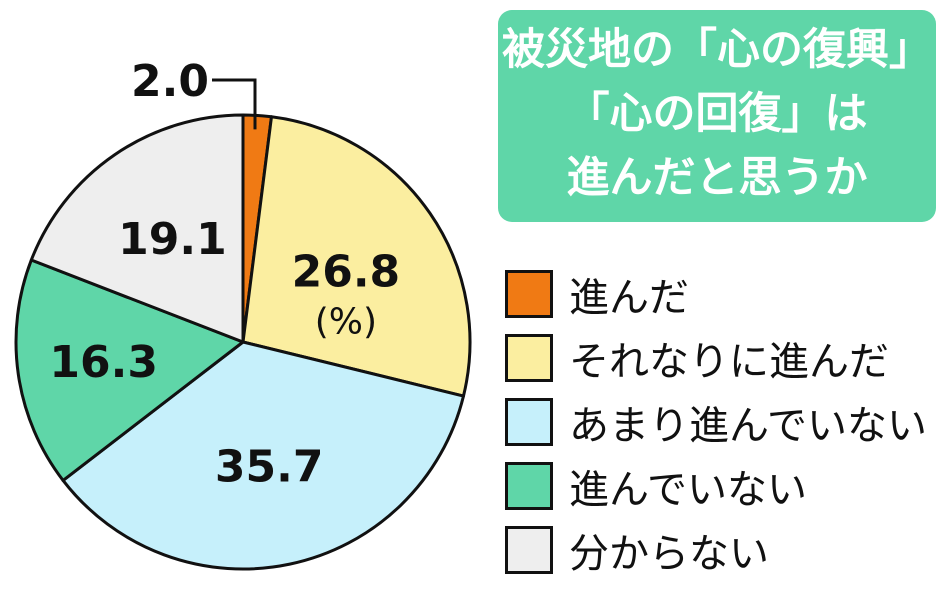 The height and width of the screenshot is (600, 947). I want to click on legend-label: 進んだ, so click(629, 298).